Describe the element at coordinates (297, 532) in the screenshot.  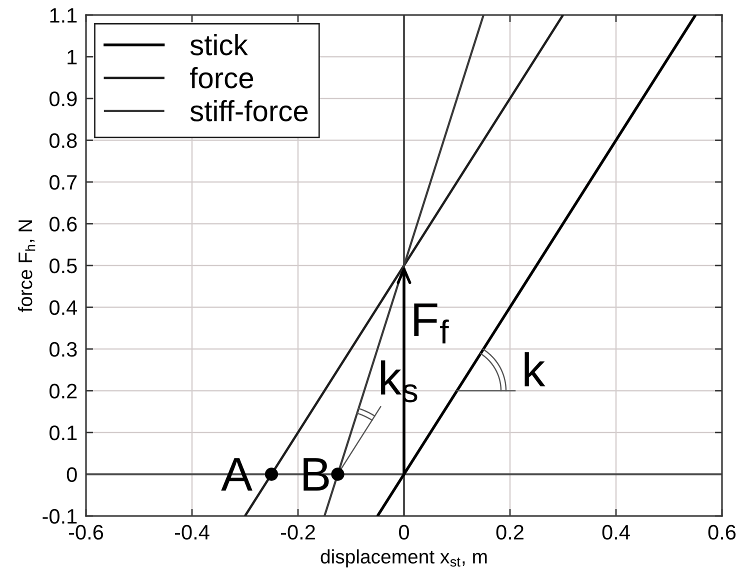
I see `x-tick-label: -0.2` at that location.